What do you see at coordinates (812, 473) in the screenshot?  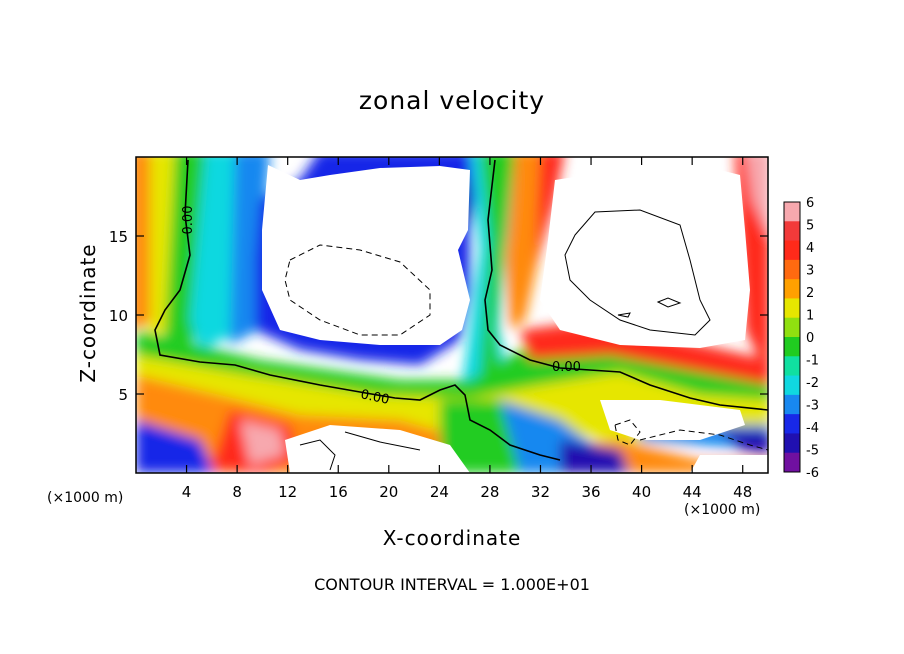 I see `colorbar-tick-label: -6` at bounding box center [812, 473].